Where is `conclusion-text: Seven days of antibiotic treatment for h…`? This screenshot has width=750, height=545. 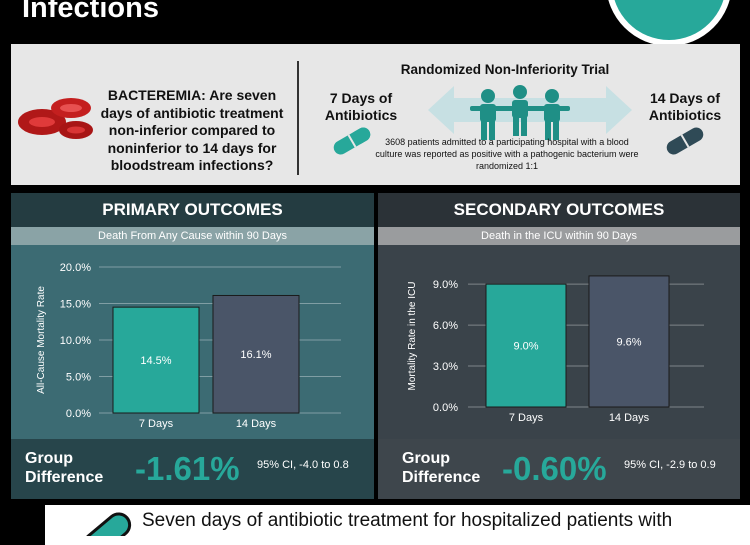
conclusion-text: Seven days of antibiotic treatment for h… is located at coordinates (407, 520).